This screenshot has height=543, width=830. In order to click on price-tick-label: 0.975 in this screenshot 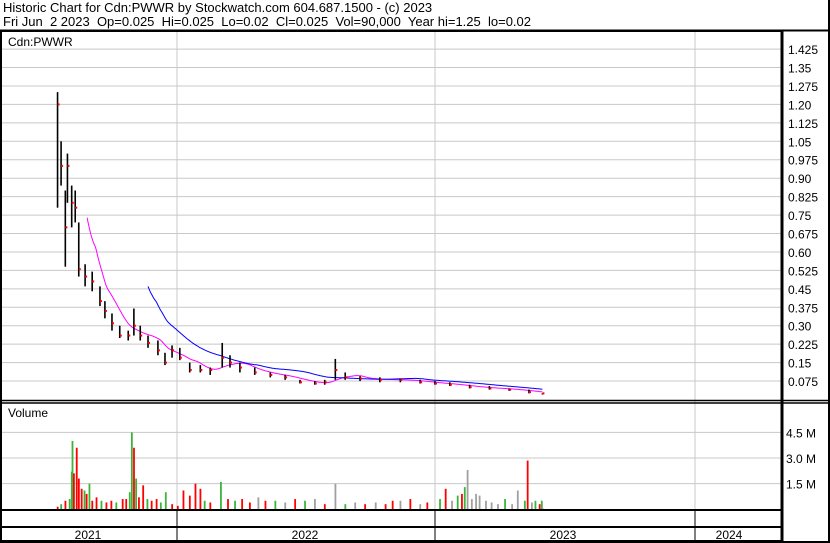, I will do `click(803, 161)`.